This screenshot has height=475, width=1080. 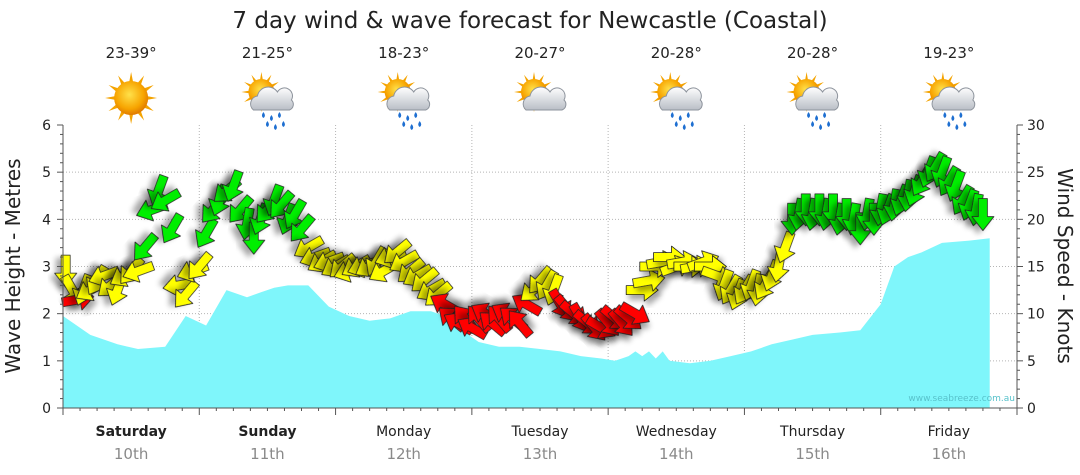 I want to click on left-tick-label: 6, so click(x=46, y=126).